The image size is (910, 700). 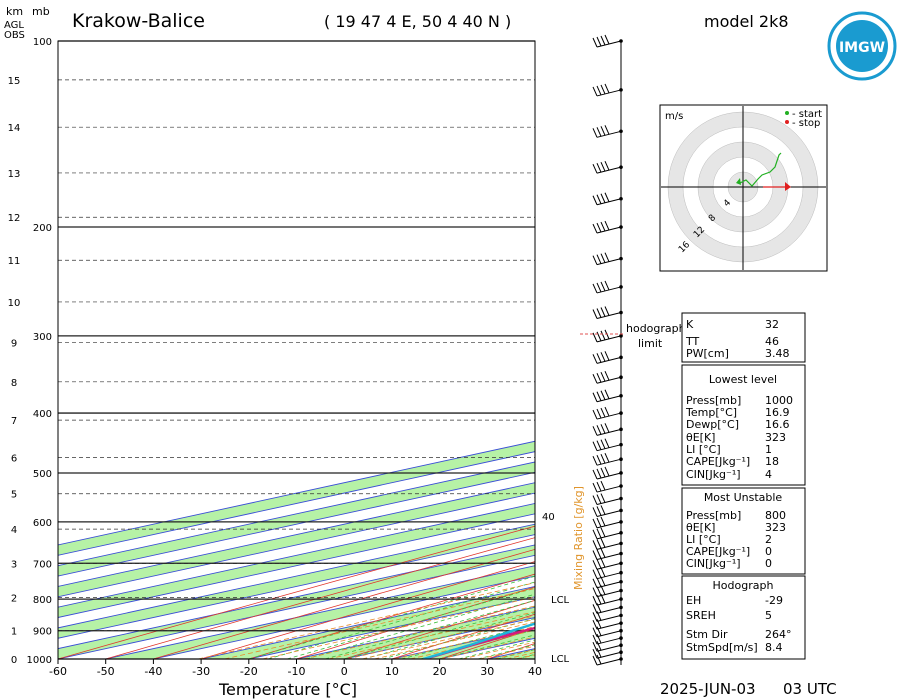 What do you see at coordinates (42, 414) in the screenshot?
I see `pressure-tick: 400` at bounding box center [42, 414].